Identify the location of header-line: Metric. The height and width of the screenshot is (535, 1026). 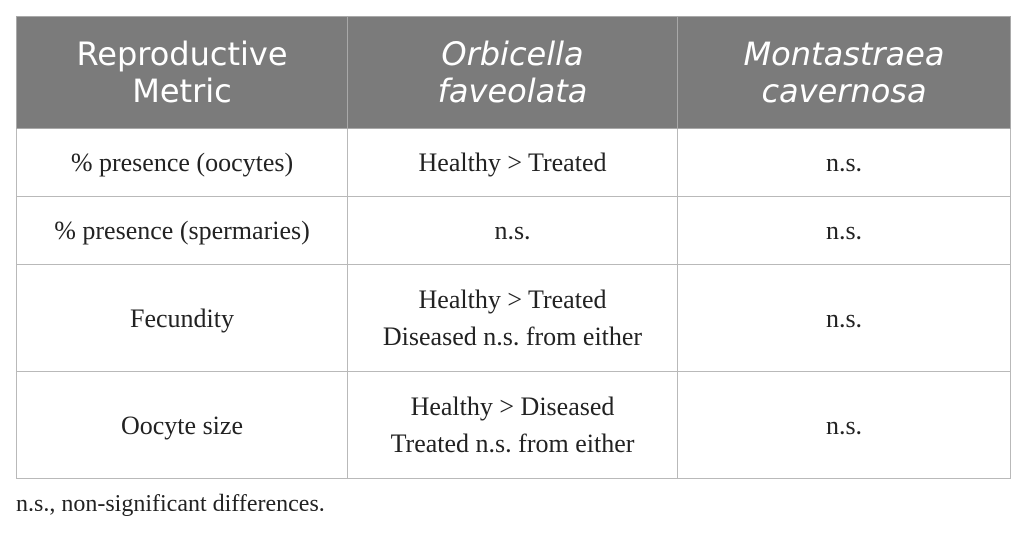
(182, 90).